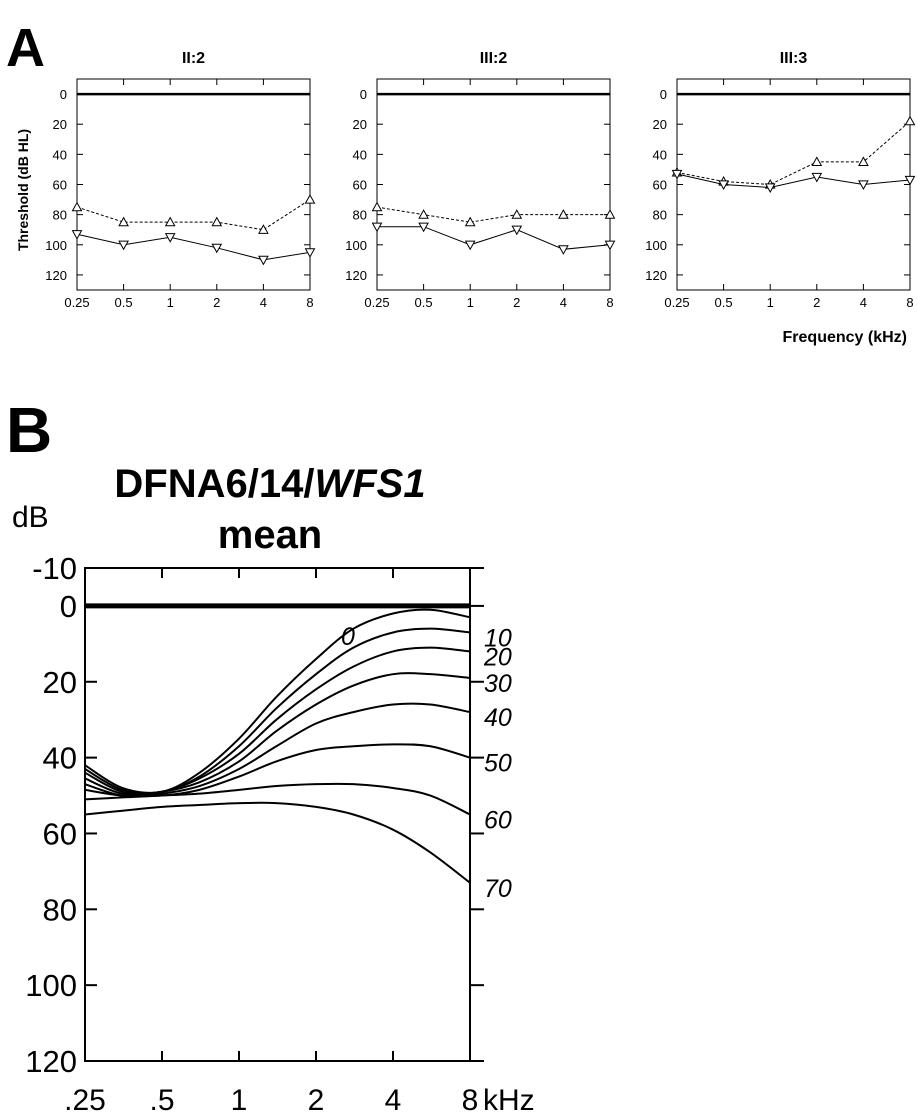 Image resolution: width=917 pixels, height=1118 pixels. I want to click on panel-b-yunit: dB, so click(30, 517).